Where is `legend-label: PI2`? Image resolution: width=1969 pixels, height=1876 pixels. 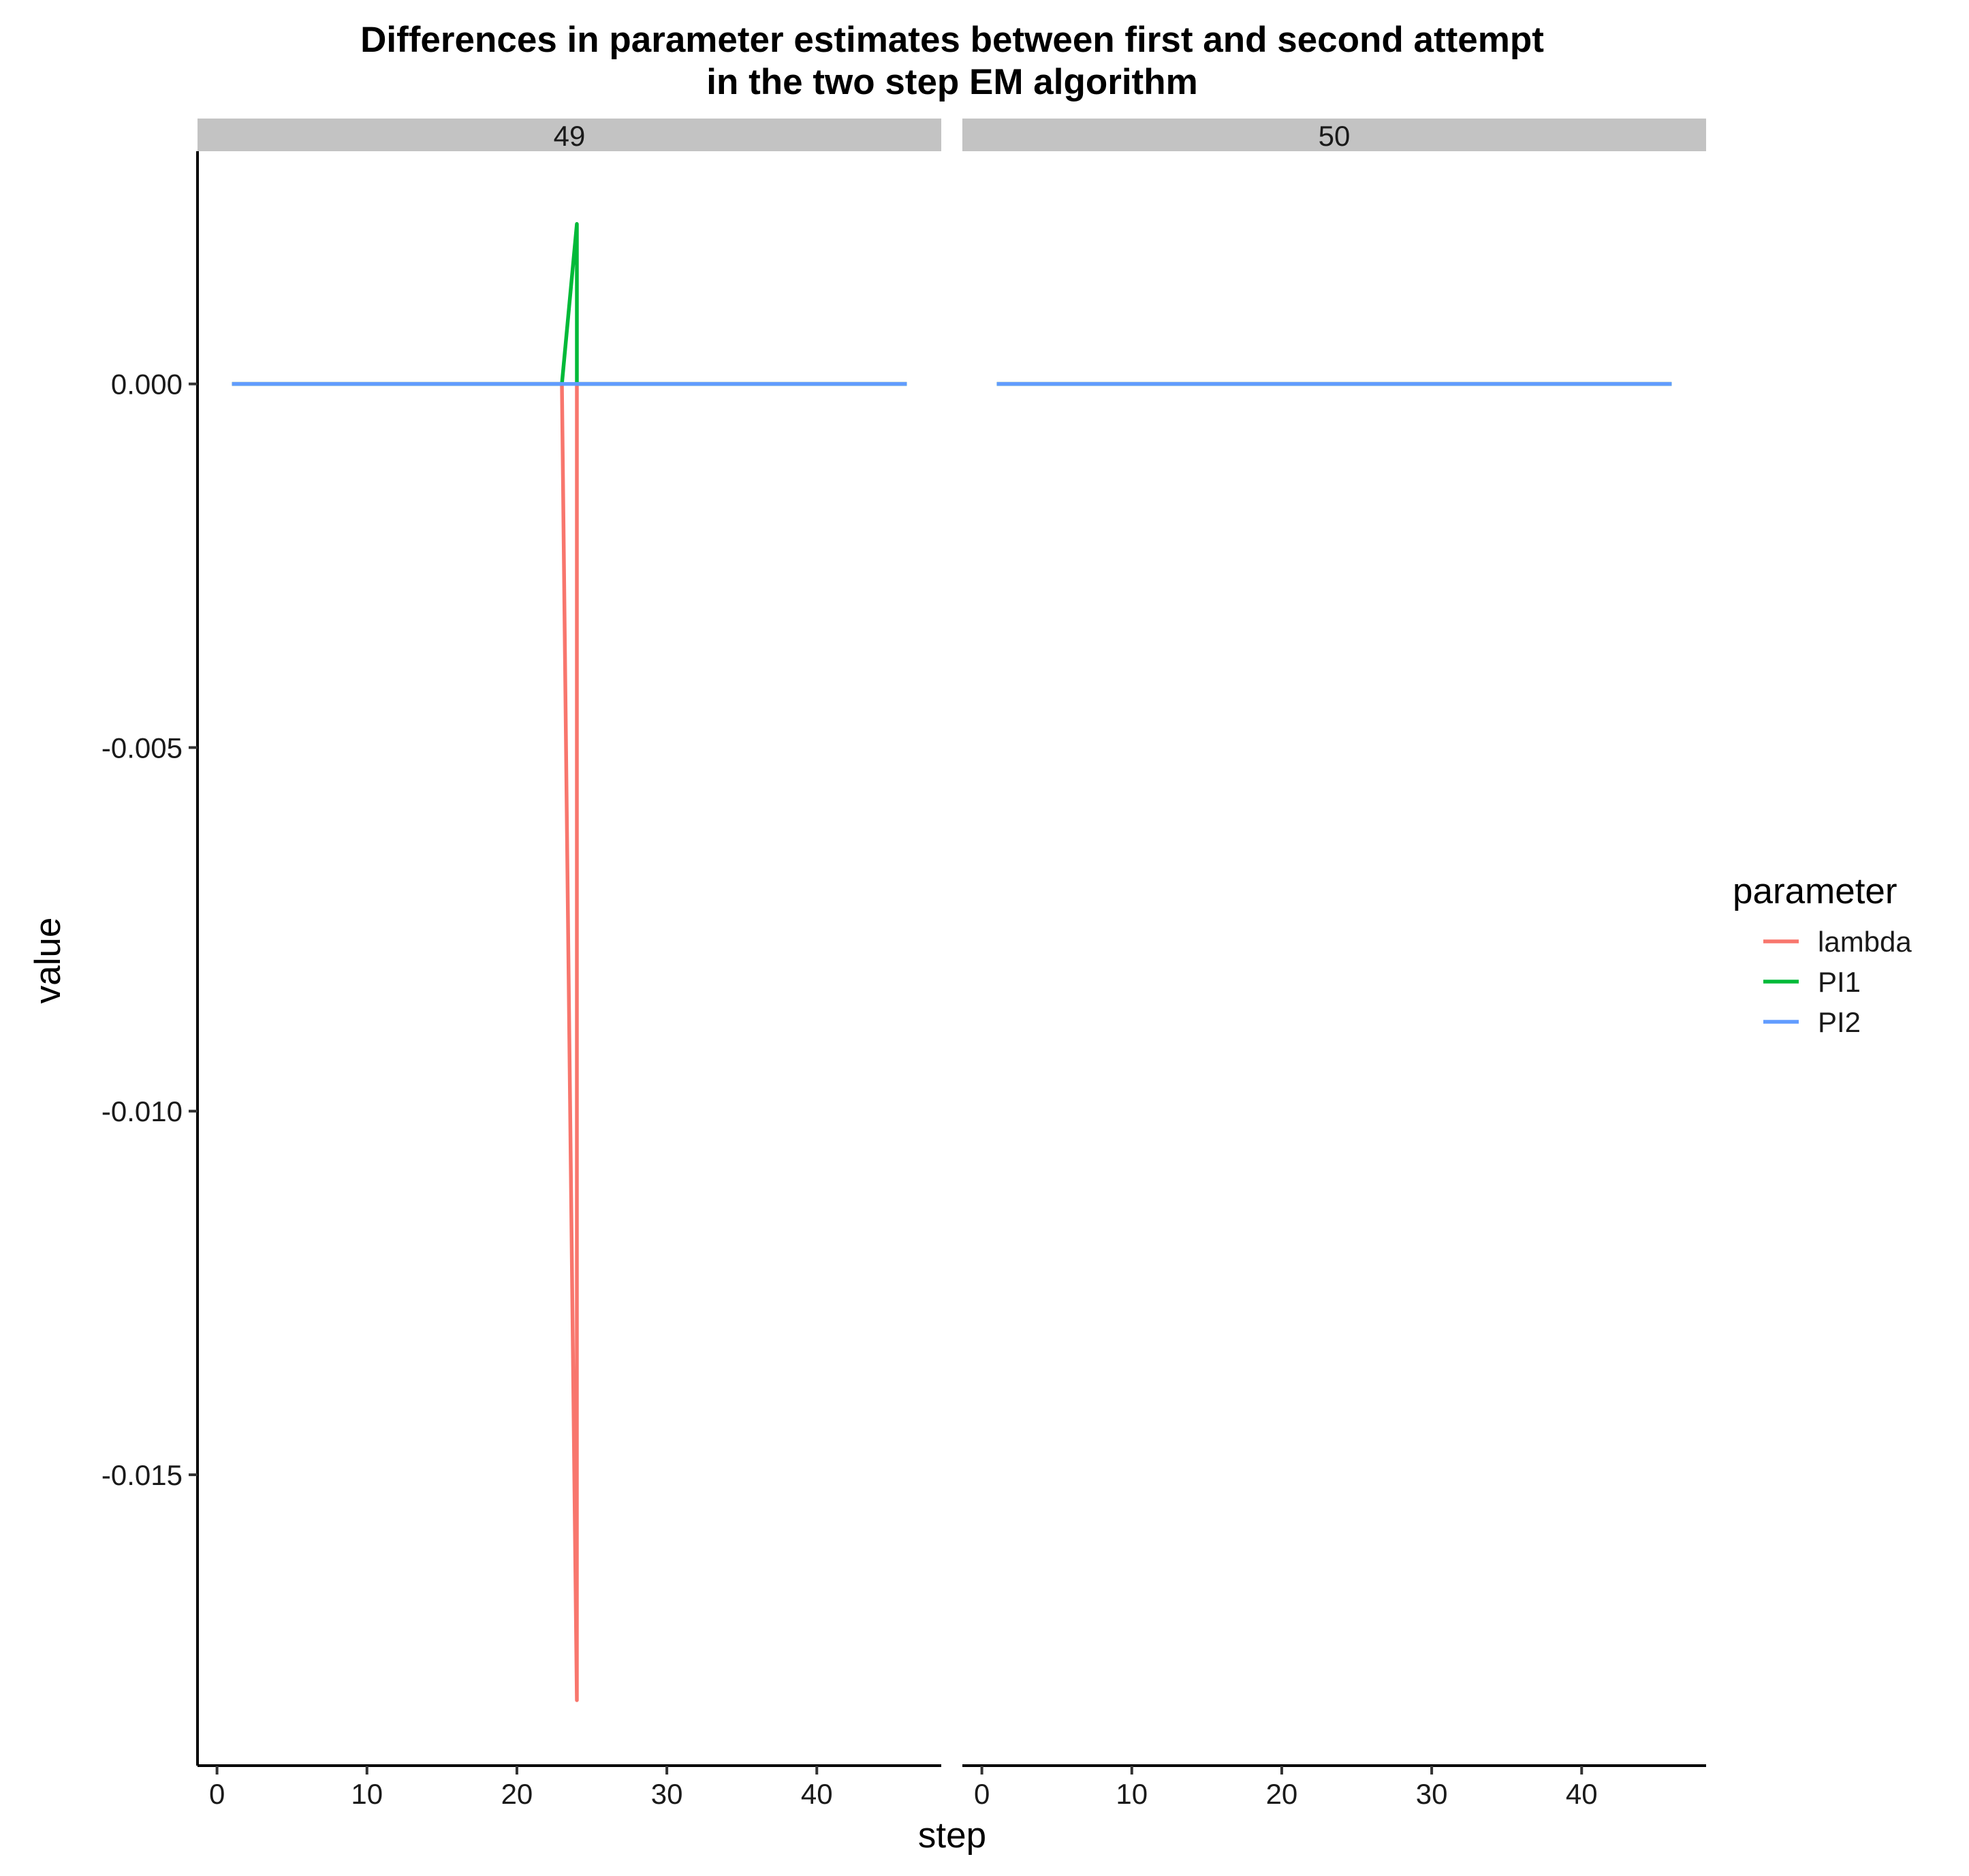 legend-label: PI2 is located at coordinates (1839, 1022).